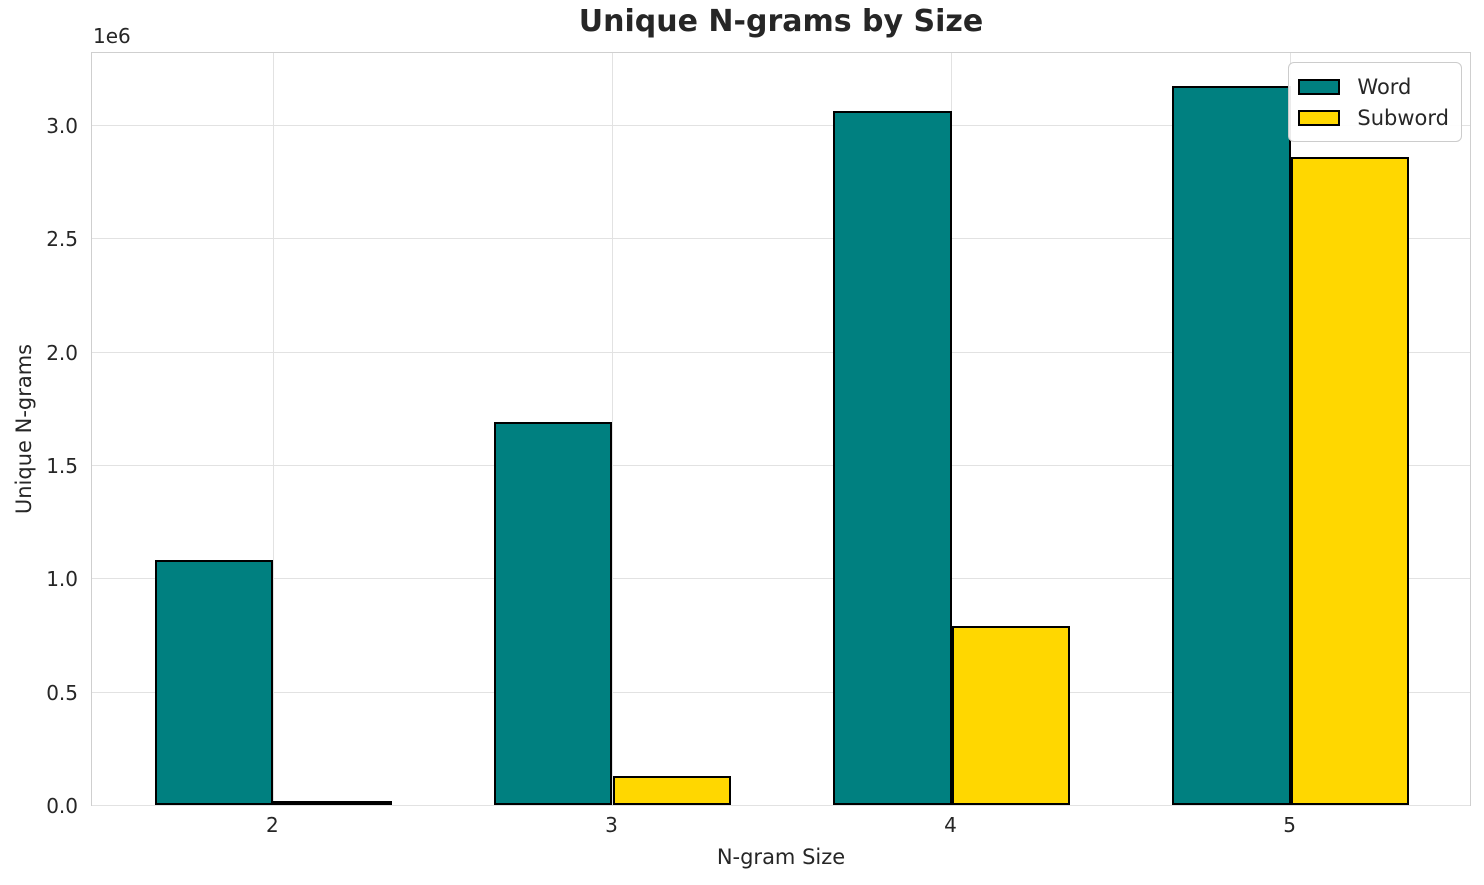 This screenshot has height=885, width=1484. I want to click on gridline-y-0.5, so click(781, 692).